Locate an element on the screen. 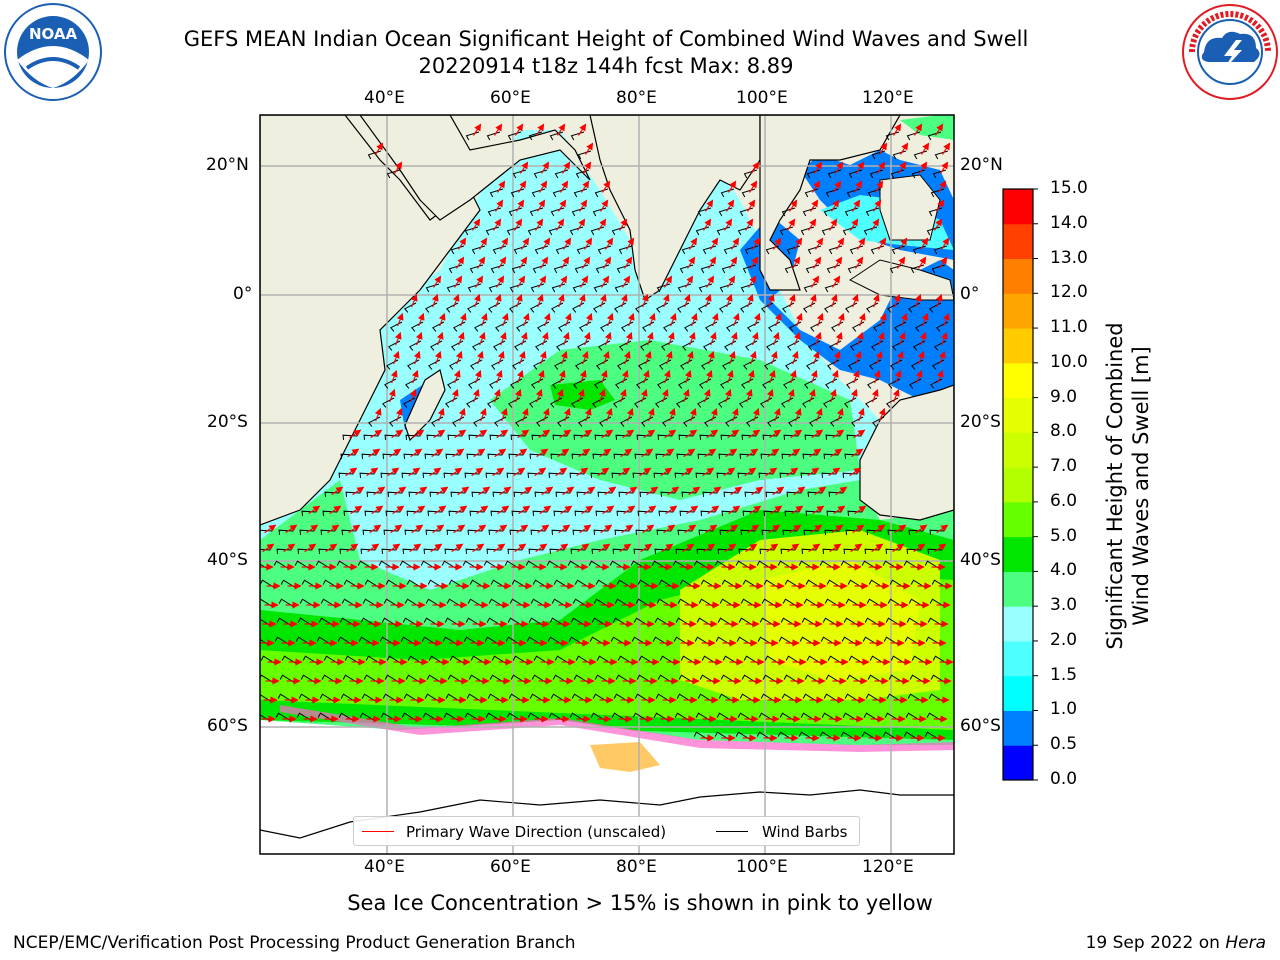  lat-tick-right-0: 0° is located at coordinates (970, 294).